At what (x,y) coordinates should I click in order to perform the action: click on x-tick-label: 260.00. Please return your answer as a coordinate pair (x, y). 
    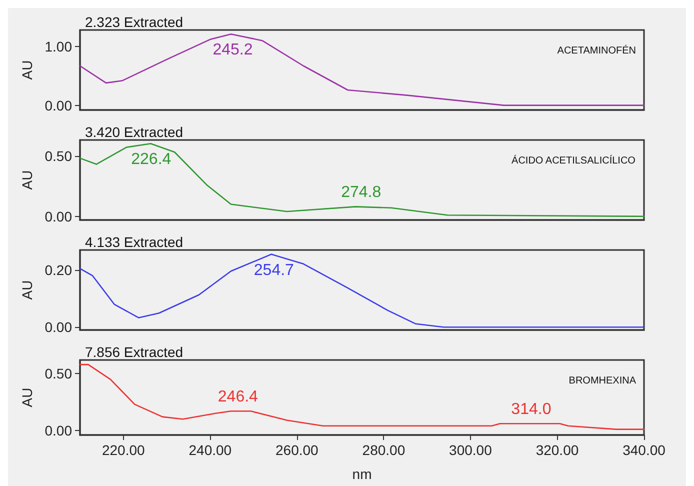
    Looking at the image, I should click on (297, 450).